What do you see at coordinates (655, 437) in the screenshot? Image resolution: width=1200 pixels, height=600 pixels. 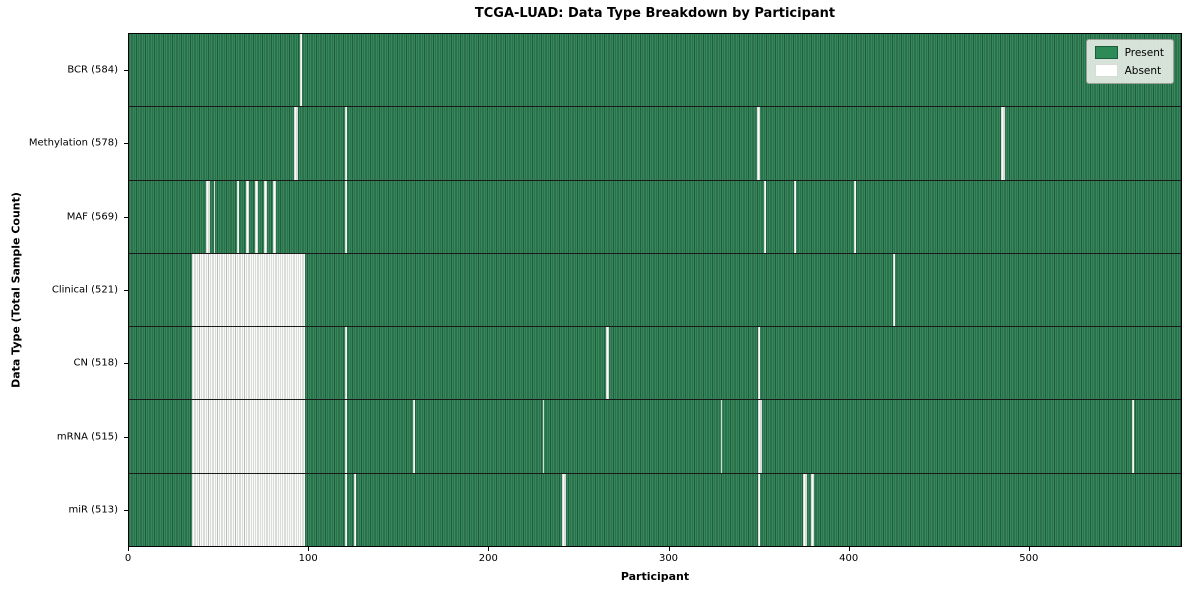 I see `heatmap-row-mrna` at bounding box center [655, 437].